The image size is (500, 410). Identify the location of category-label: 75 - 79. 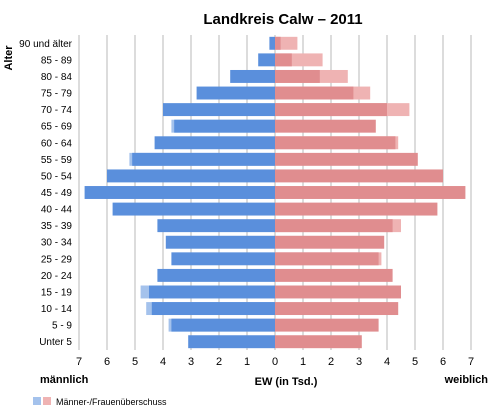
(57, 94).